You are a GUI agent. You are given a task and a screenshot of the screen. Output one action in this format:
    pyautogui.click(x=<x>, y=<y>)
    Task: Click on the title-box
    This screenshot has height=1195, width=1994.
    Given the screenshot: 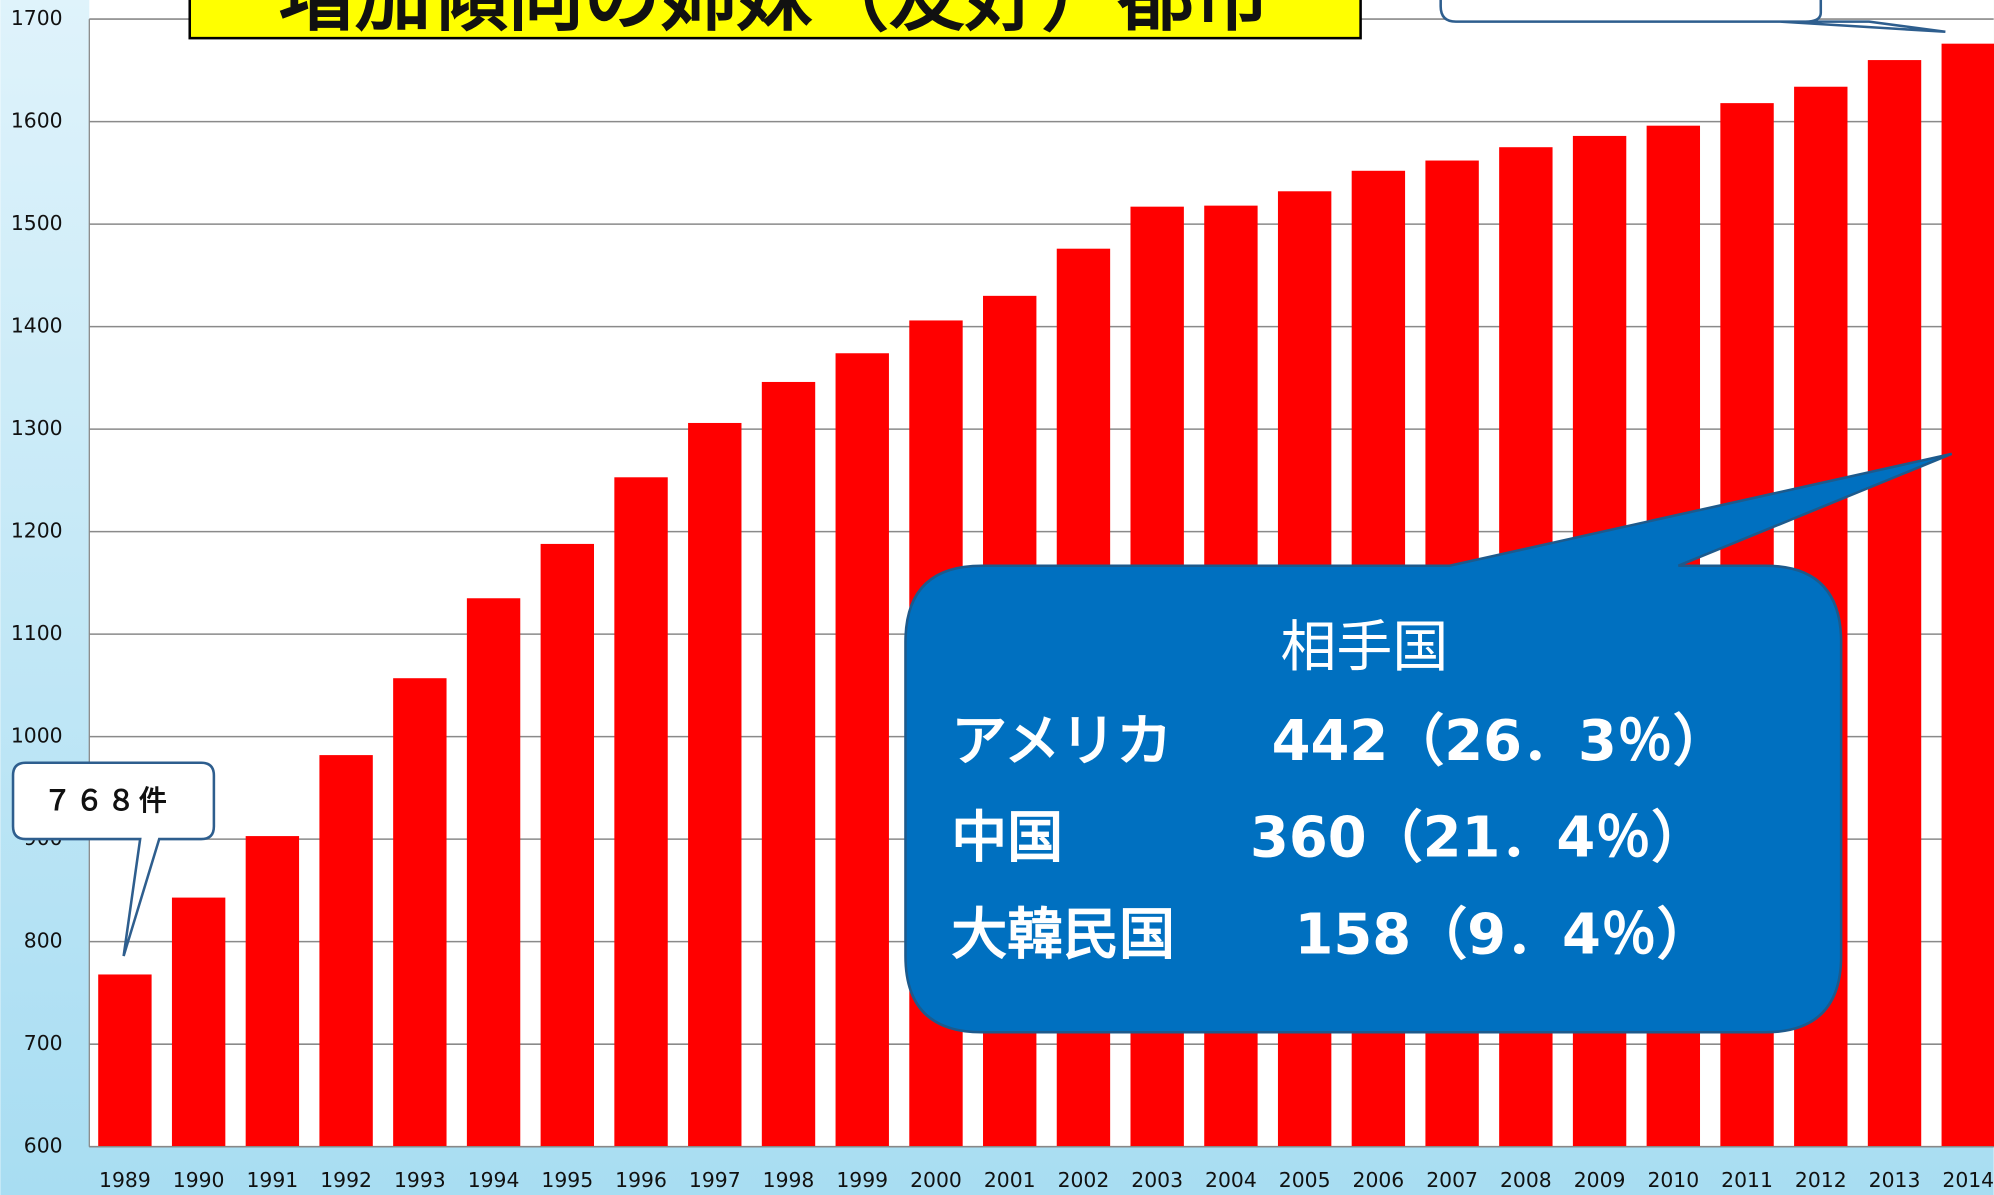 What is the action you would take?
    pyautogui.click(x=775, y=20)
    